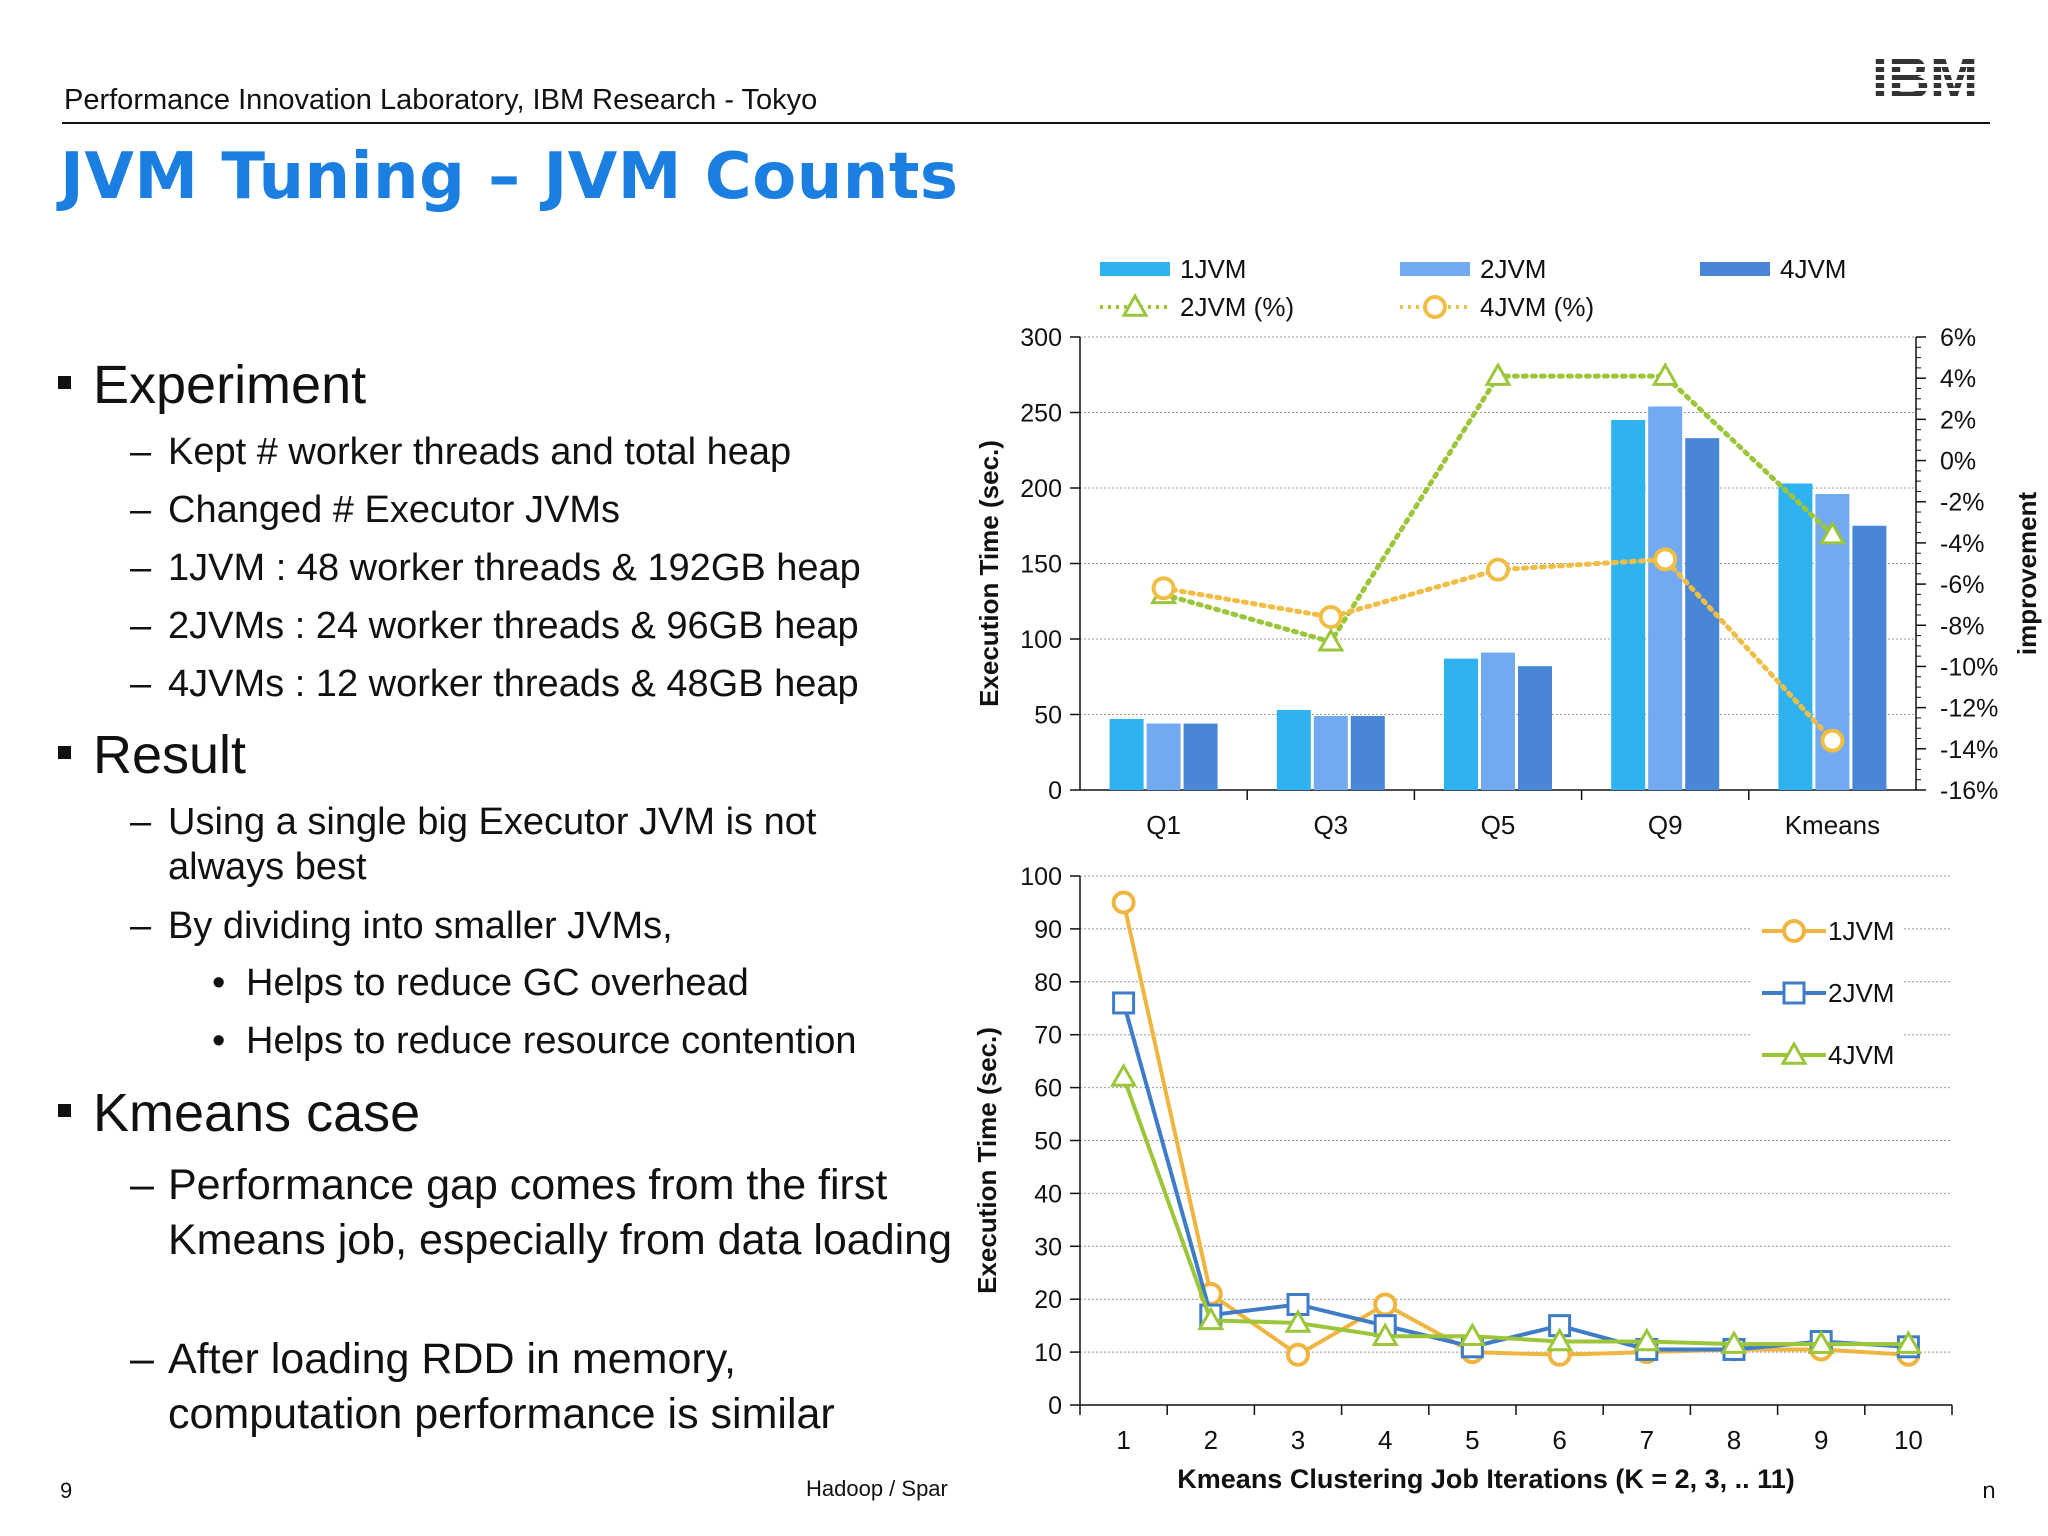  Describe the element at coordinates (1969, 791) in the screenshot. I see `y2-tick-label: -16%` at that location.